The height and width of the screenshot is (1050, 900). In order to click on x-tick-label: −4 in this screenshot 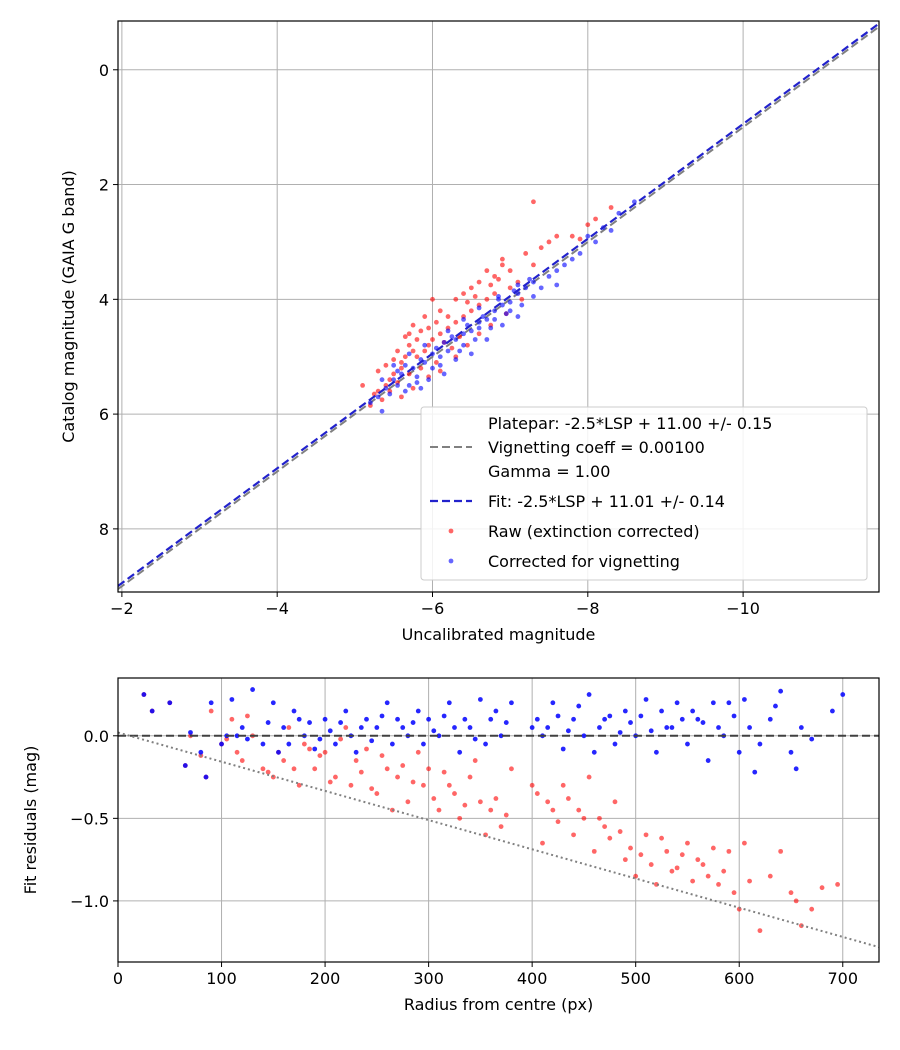, I will do `click(277, 608)`.